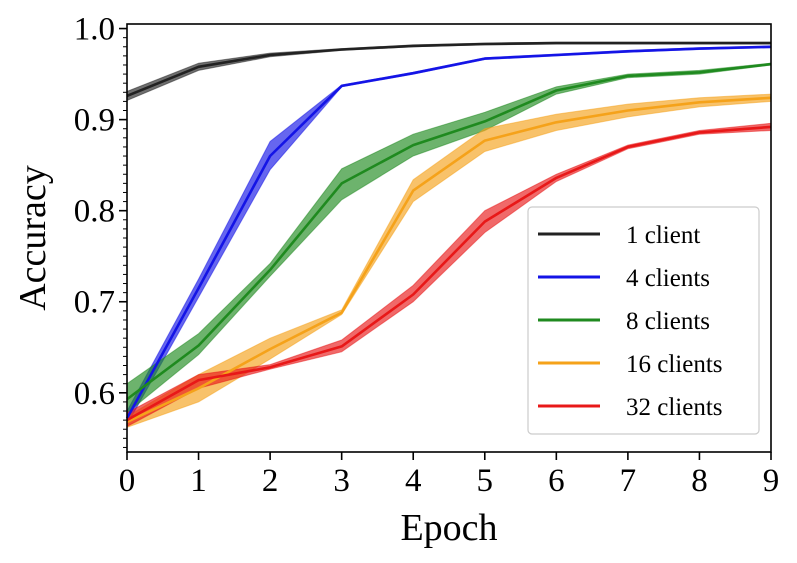 This screenshot has width=797, height=563. Describe the element at coordinates (556, 481) in the screenshot. I see `x-tick-label-6: 6` at that location.